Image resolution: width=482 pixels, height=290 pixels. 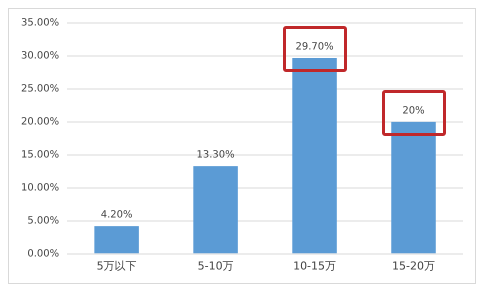 I want to click on y-tick-label: 35.00%, so click(x=40, y=23).